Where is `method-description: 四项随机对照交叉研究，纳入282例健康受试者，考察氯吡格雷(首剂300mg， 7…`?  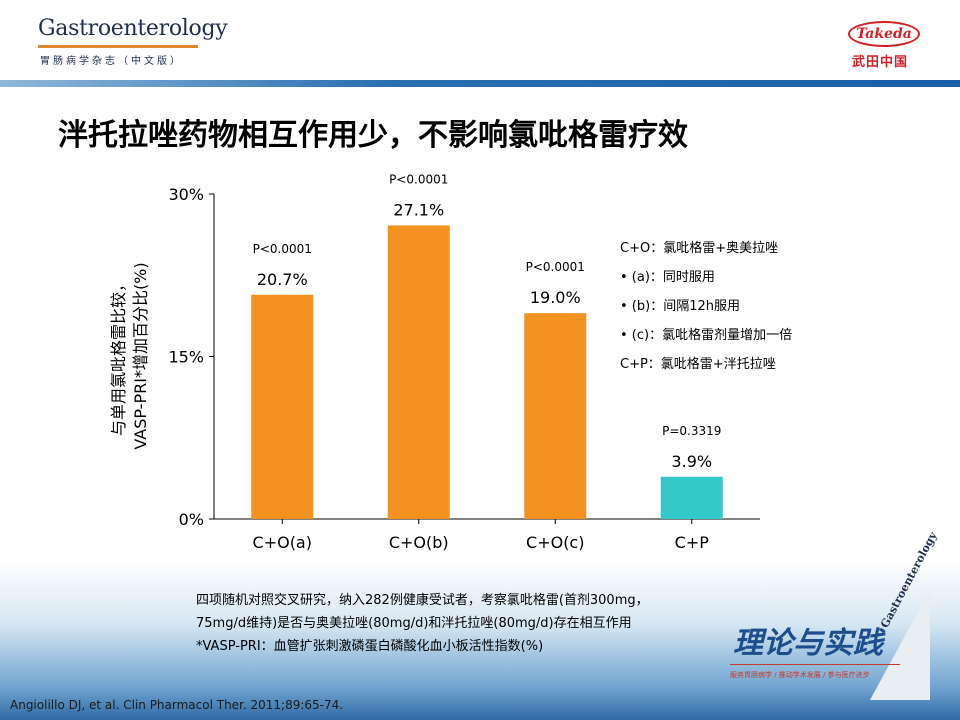 method-description: 四项随机对照交叉研究，纳入282例健康受试者，考察氯吡格雷(首剂300mg， 7… is located at coordinates (422, 623).